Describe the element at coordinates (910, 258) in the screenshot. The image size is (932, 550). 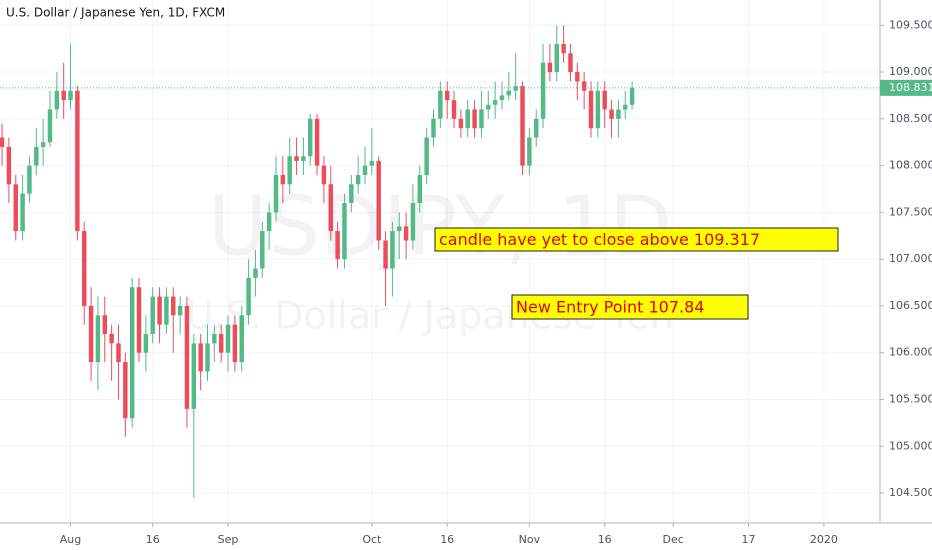
I see `y-tick-label: 107.000` at that location.